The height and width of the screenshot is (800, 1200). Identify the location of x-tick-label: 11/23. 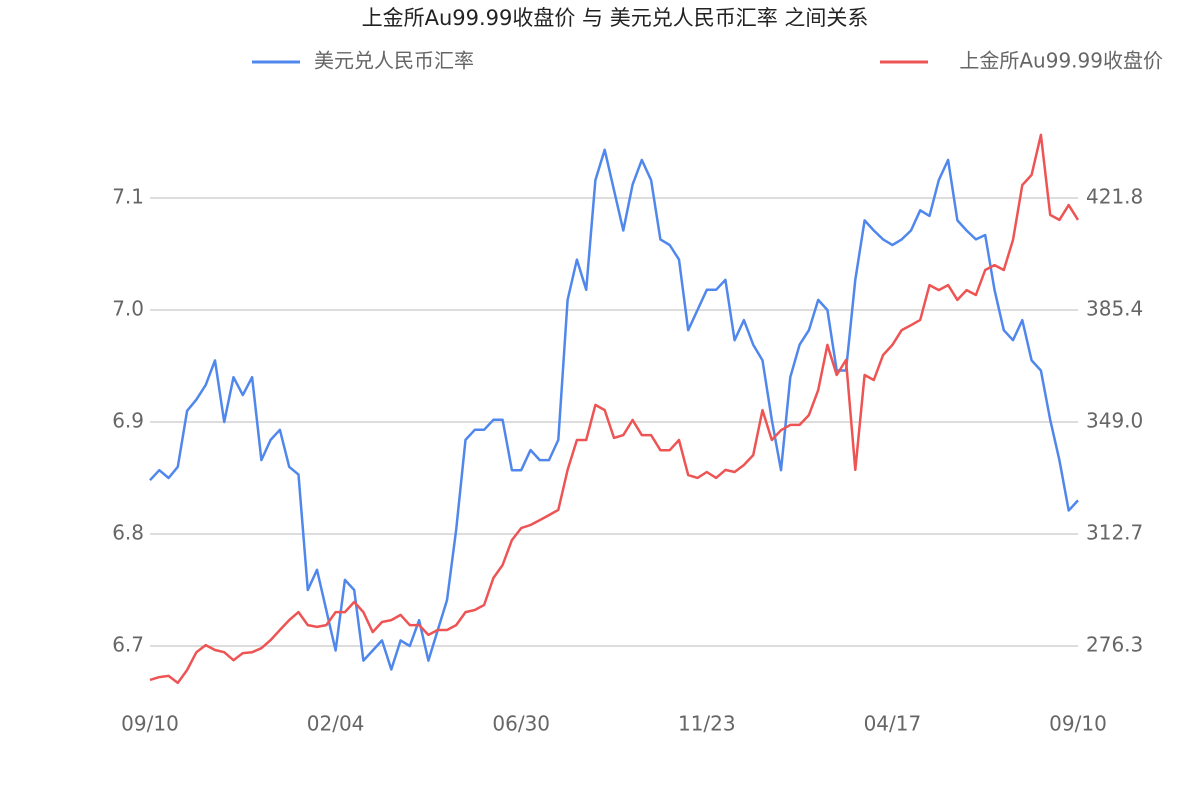
(707, 724).